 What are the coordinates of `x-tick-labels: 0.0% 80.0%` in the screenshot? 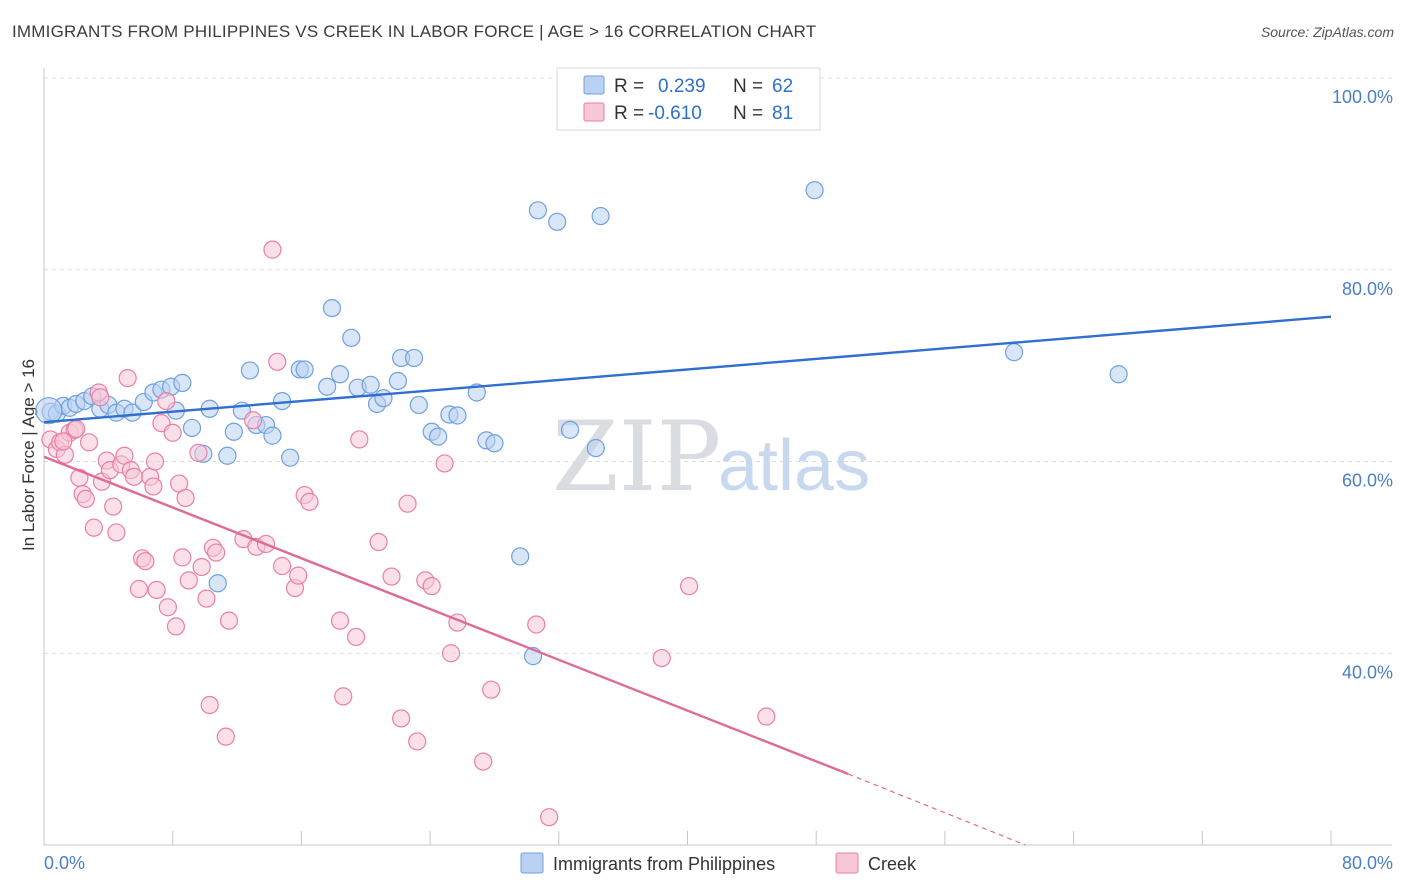 It's located at (718, 863).